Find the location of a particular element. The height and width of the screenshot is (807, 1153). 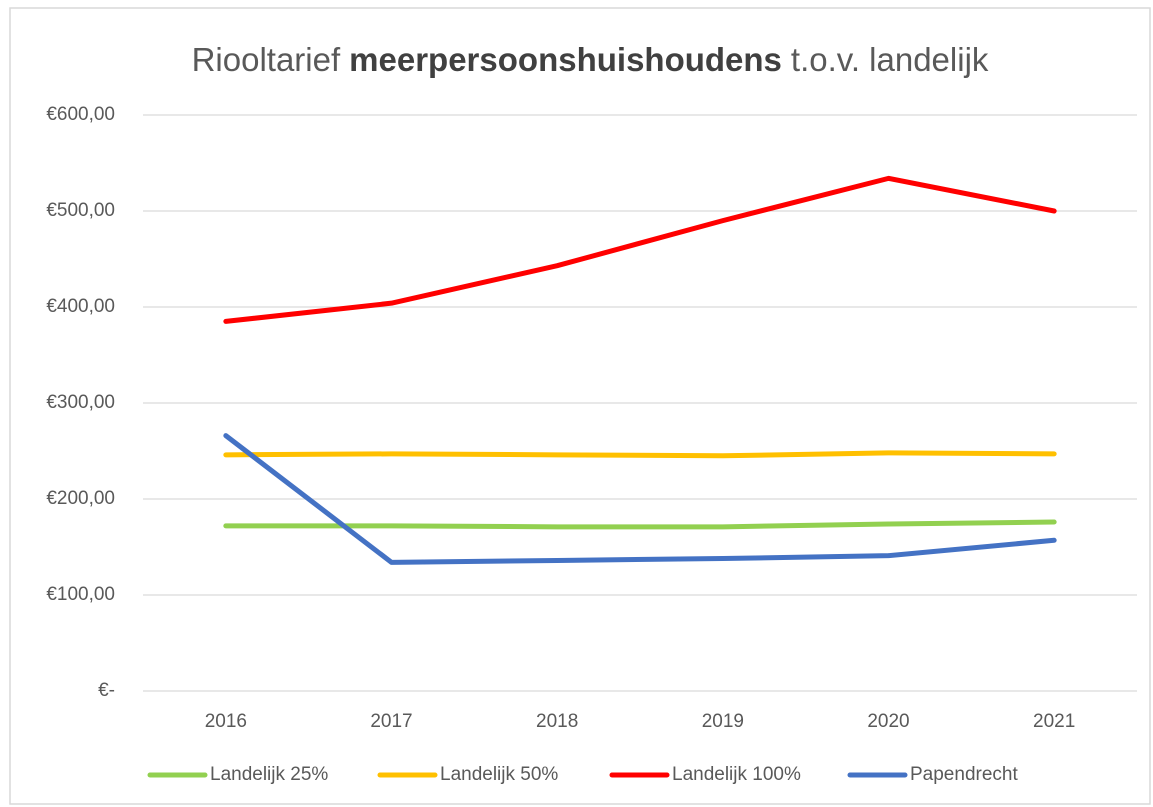

legend-label: Landelijk 25% is located at coordinates (269, 774).